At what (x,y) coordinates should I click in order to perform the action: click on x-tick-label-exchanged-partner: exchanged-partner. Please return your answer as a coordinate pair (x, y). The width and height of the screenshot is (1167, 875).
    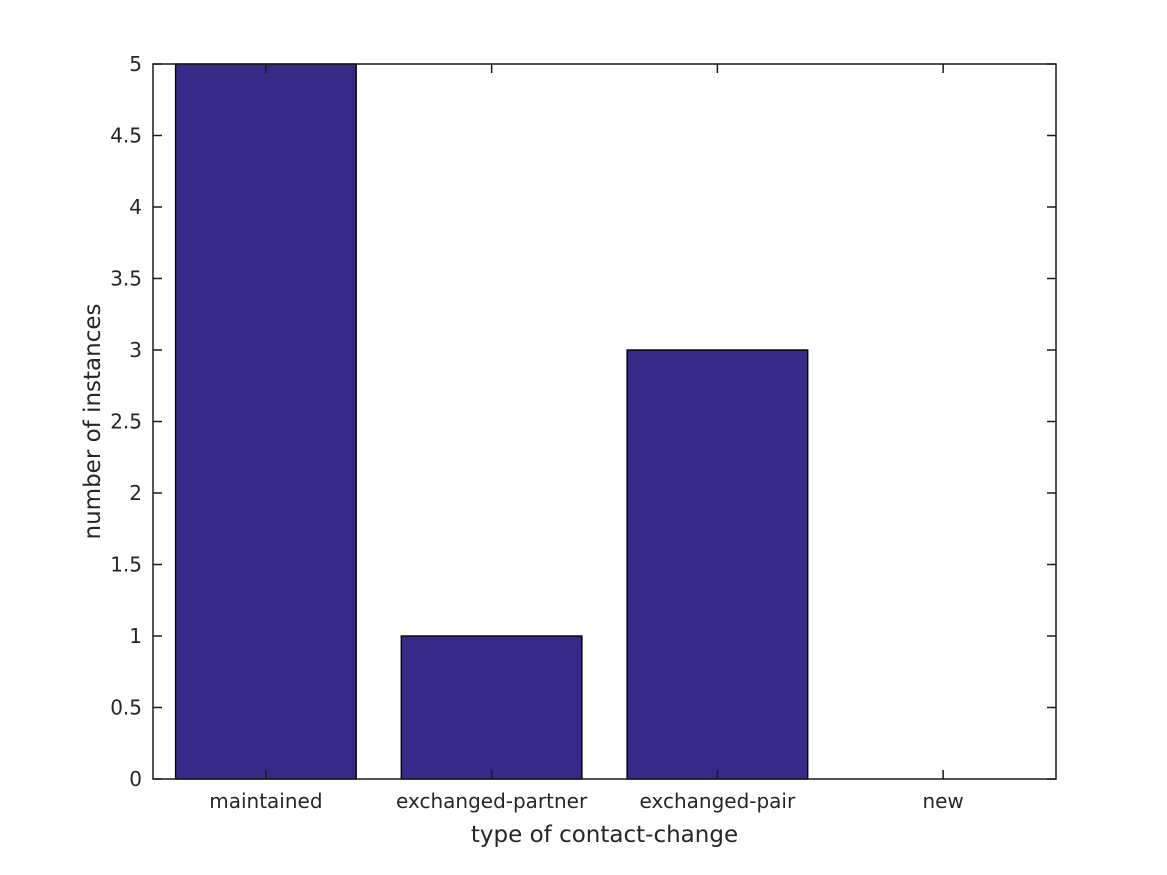
    Looking at the image, I should click on (492, 801).